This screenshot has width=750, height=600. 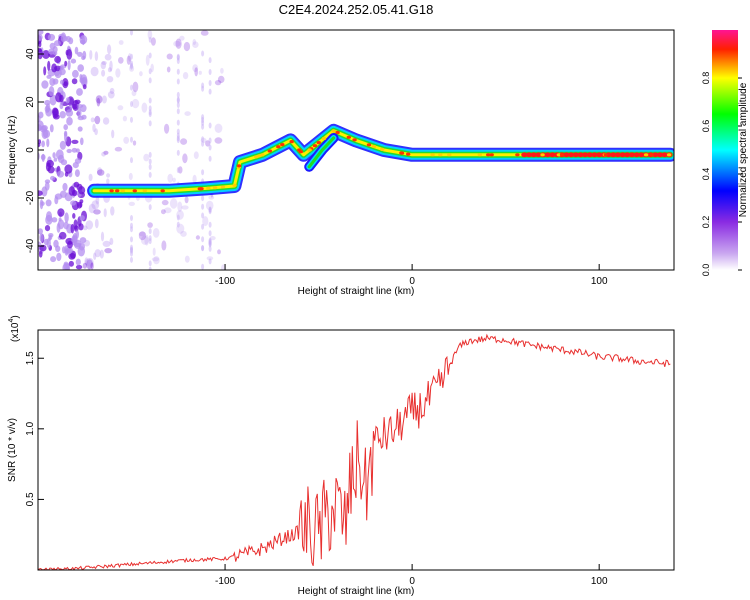 I want to click on spectrogram-y-tick-label: 40, so click(x=30, y=54).